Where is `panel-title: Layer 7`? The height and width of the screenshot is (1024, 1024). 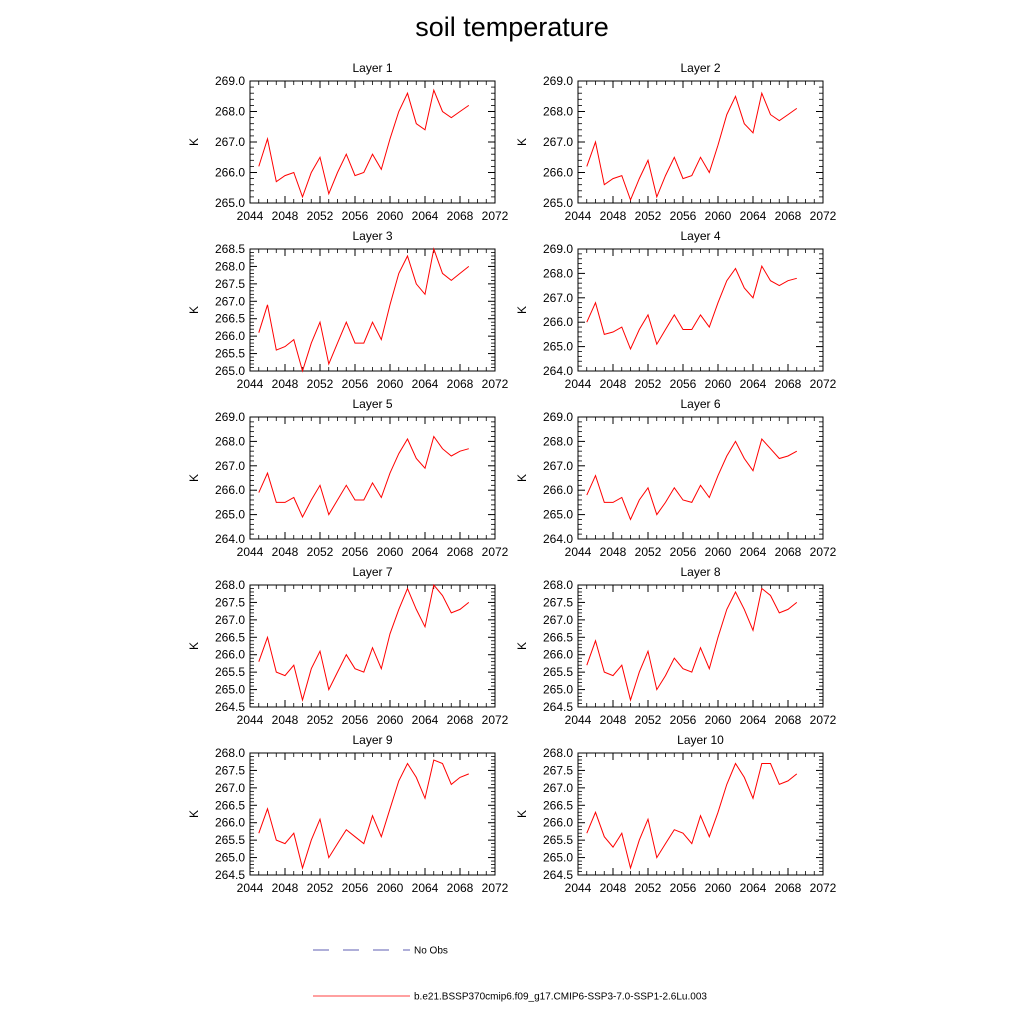
panel-title: Layer 7 is located at coordinates (372, 572).